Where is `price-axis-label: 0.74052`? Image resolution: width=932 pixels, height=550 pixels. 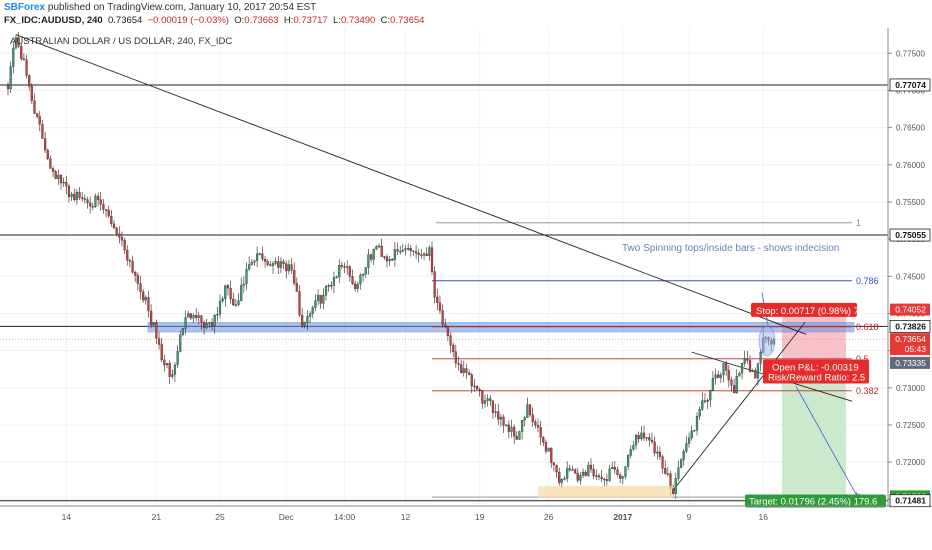 price-axis-label: 0.74052 is located at coordinates (910, 310).